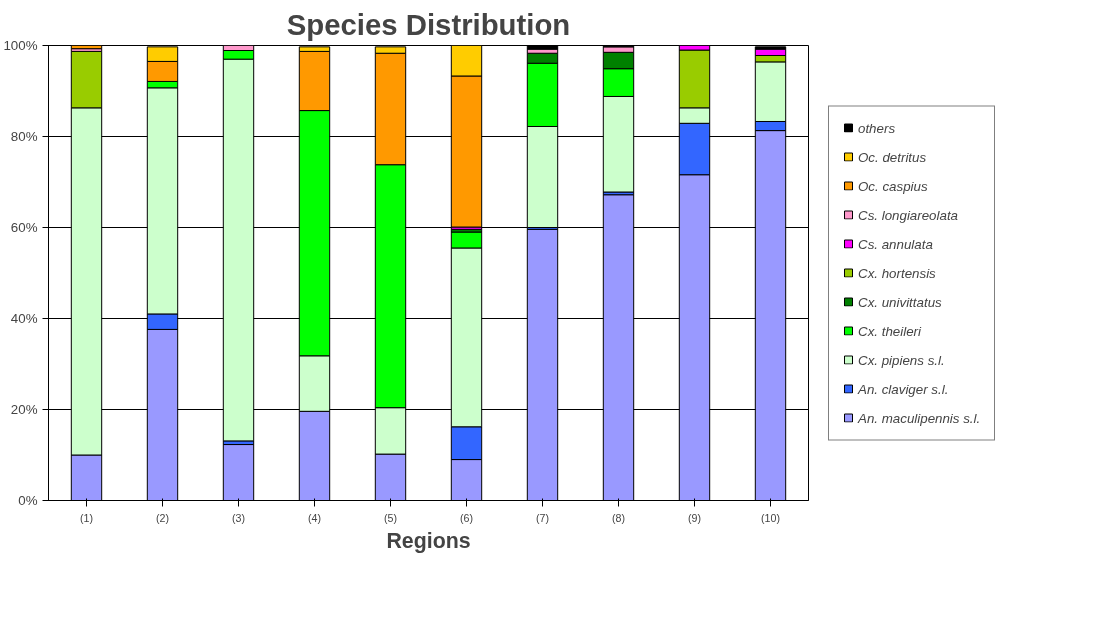  Describe the element at coordinates (901, 359) in the screenshot. I see `legend-label: Cx. pipiens s.l.` at that location.